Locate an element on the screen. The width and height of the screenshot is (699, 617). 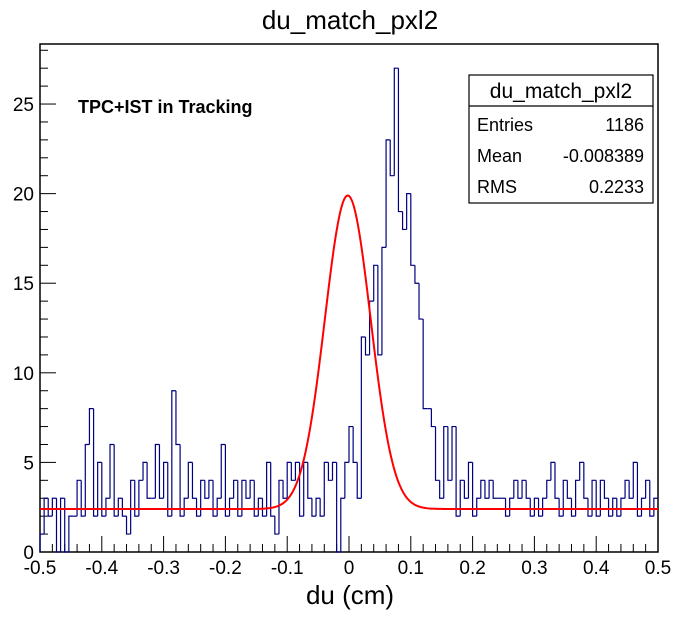
stats-box-title: du_match_pxl2 is located at coordinates (561, 91).